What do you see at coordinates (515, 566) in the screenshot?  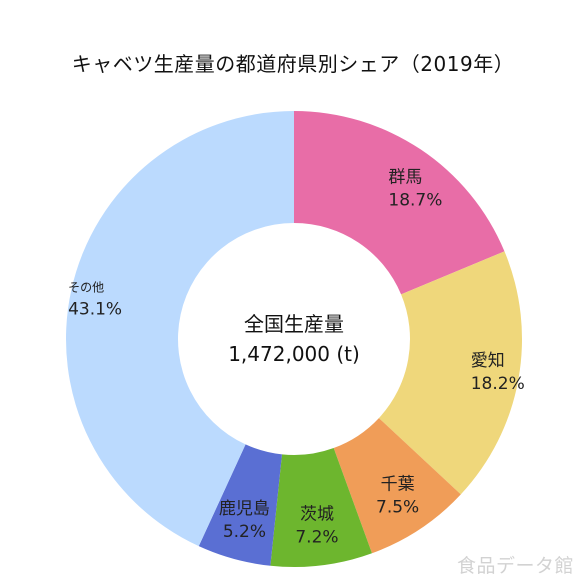 I see `watermark: 食品データ館` at bounding box center [515, 566].